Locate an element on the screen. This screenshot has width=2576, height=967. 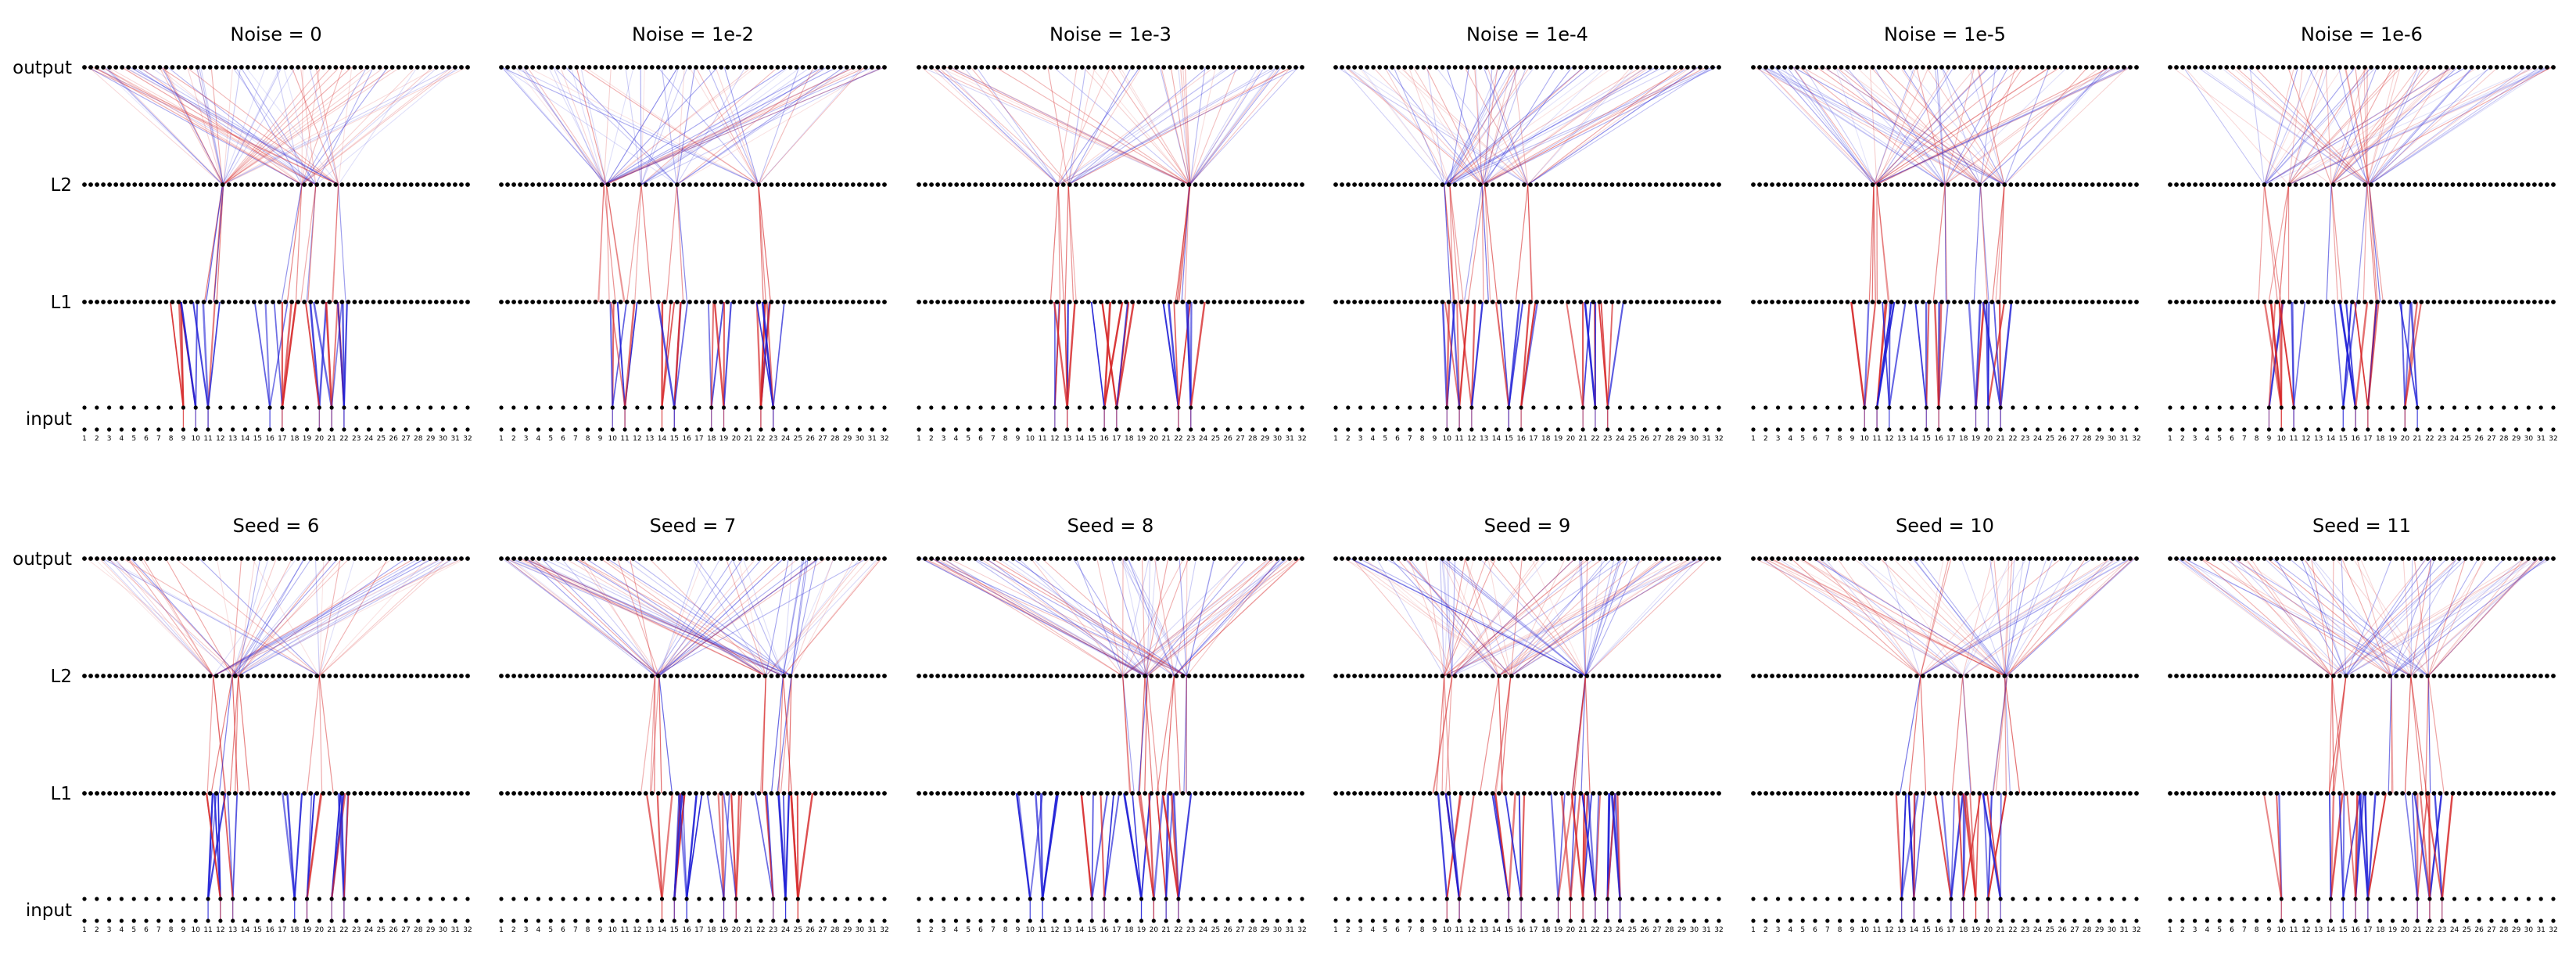
input-tick-label: 24 is located at coordinates (369, 439).